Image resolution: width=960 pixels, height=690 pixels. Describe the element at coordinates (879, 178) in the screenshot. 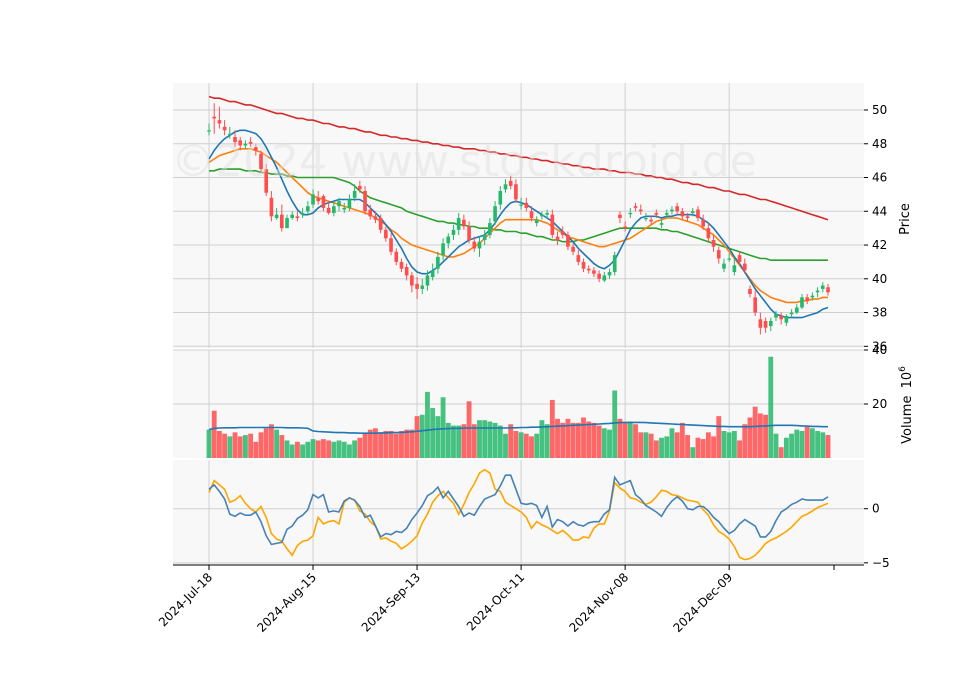

I see `price-axis-tick-label: 46` at that location.